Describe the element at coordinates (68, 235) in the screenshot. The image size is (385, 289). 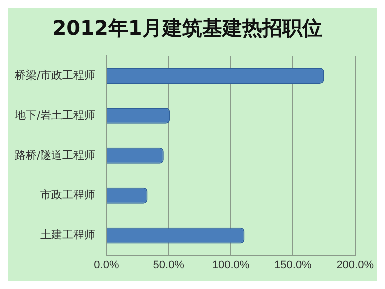
I see `y-tick-label: 土建工程师` at that location.